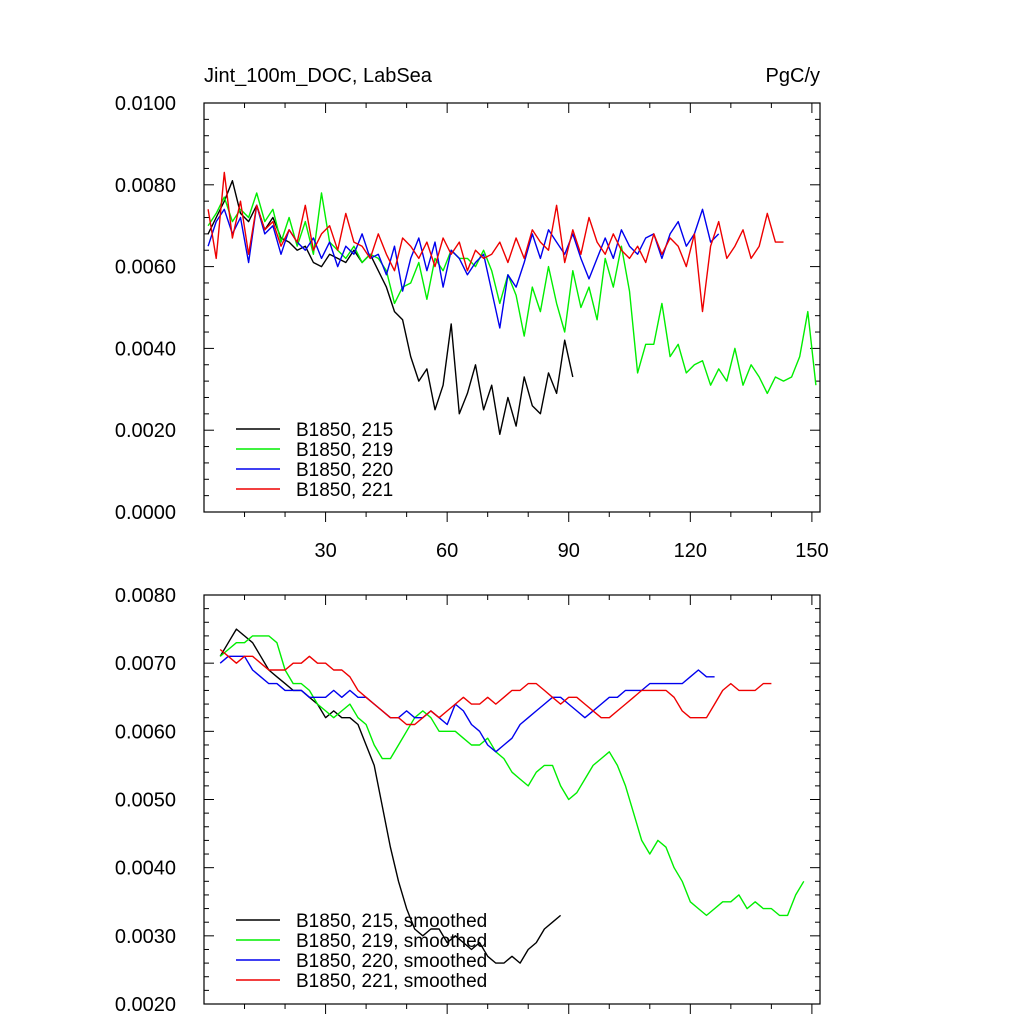  Describe the element at coordinates (344, 490) in the screenshot. I see `top-legend-label-3: B1850, 221` at that location.